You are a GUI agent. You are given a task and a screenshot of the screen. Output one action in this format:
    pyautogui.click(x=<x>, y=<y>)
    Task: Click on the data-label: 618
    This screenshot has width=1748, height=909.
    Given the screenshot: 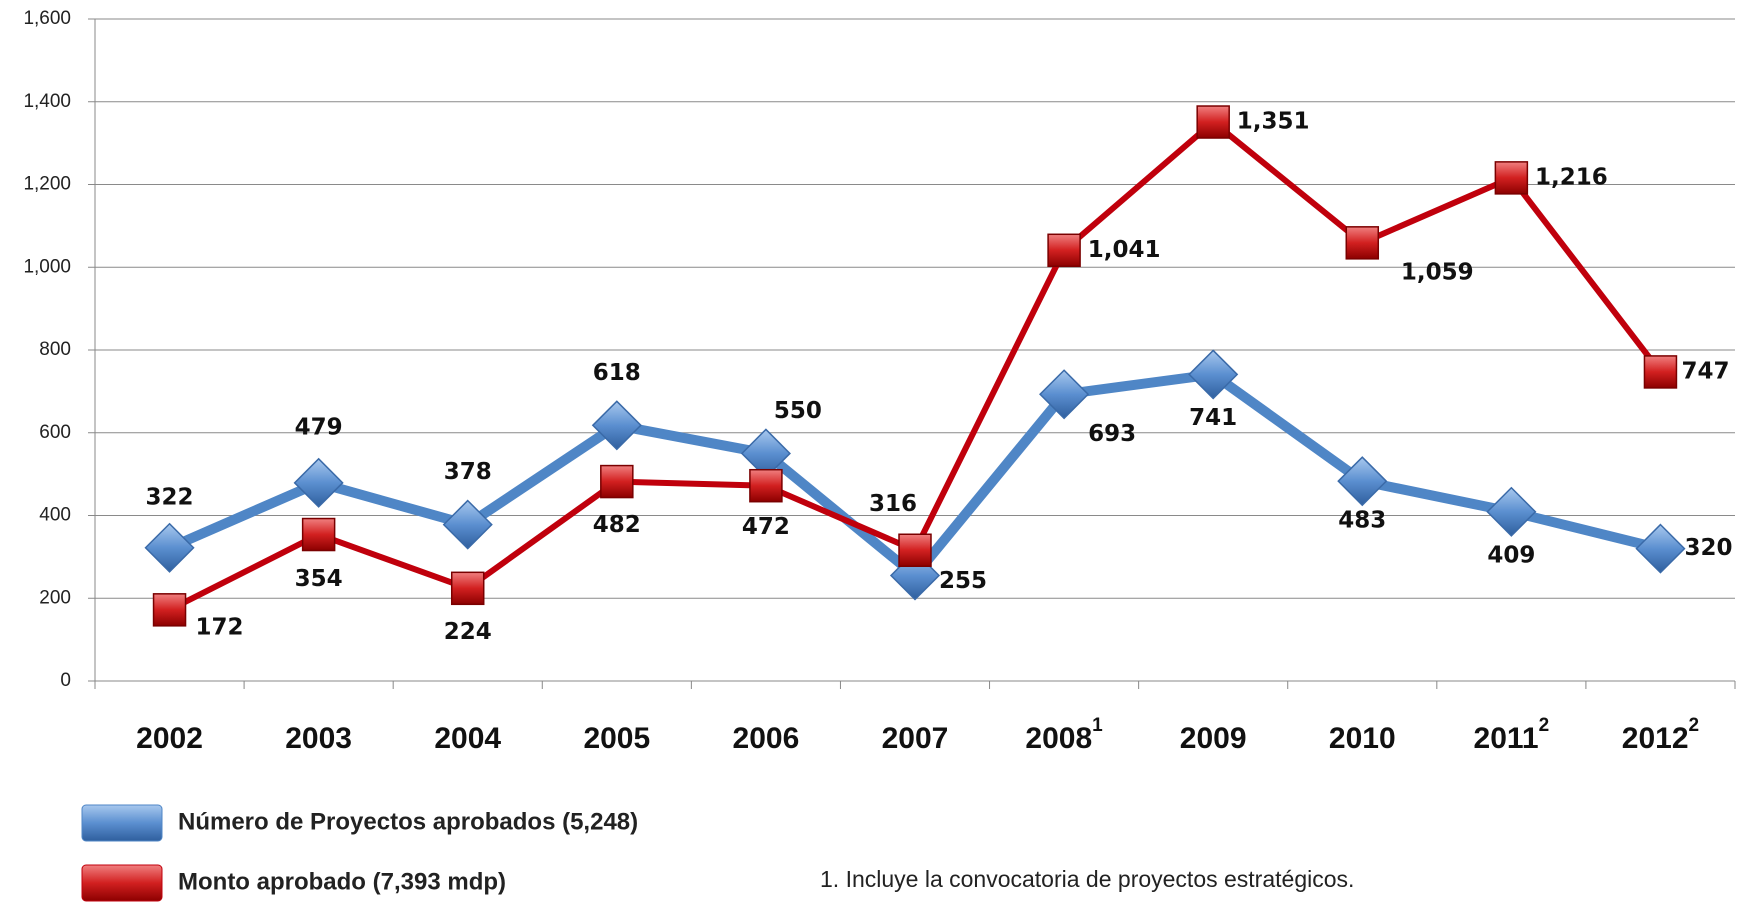 What is the action you would take?
    pyautogui.click(x=617, y=373)
    